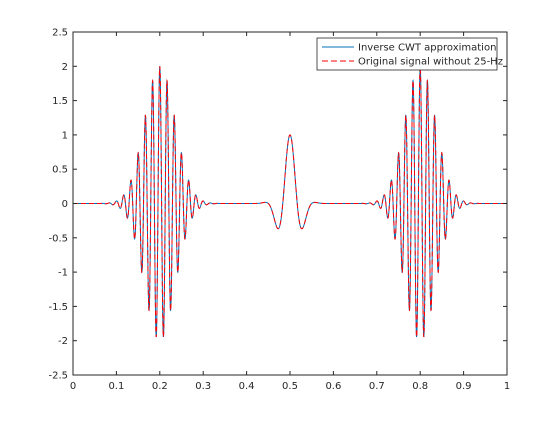 The width and height of the screenshot is (560, 424). Describe the element at coordinates (65, 67) in the screenshot. I see `y-tick-label: 2` at that location.